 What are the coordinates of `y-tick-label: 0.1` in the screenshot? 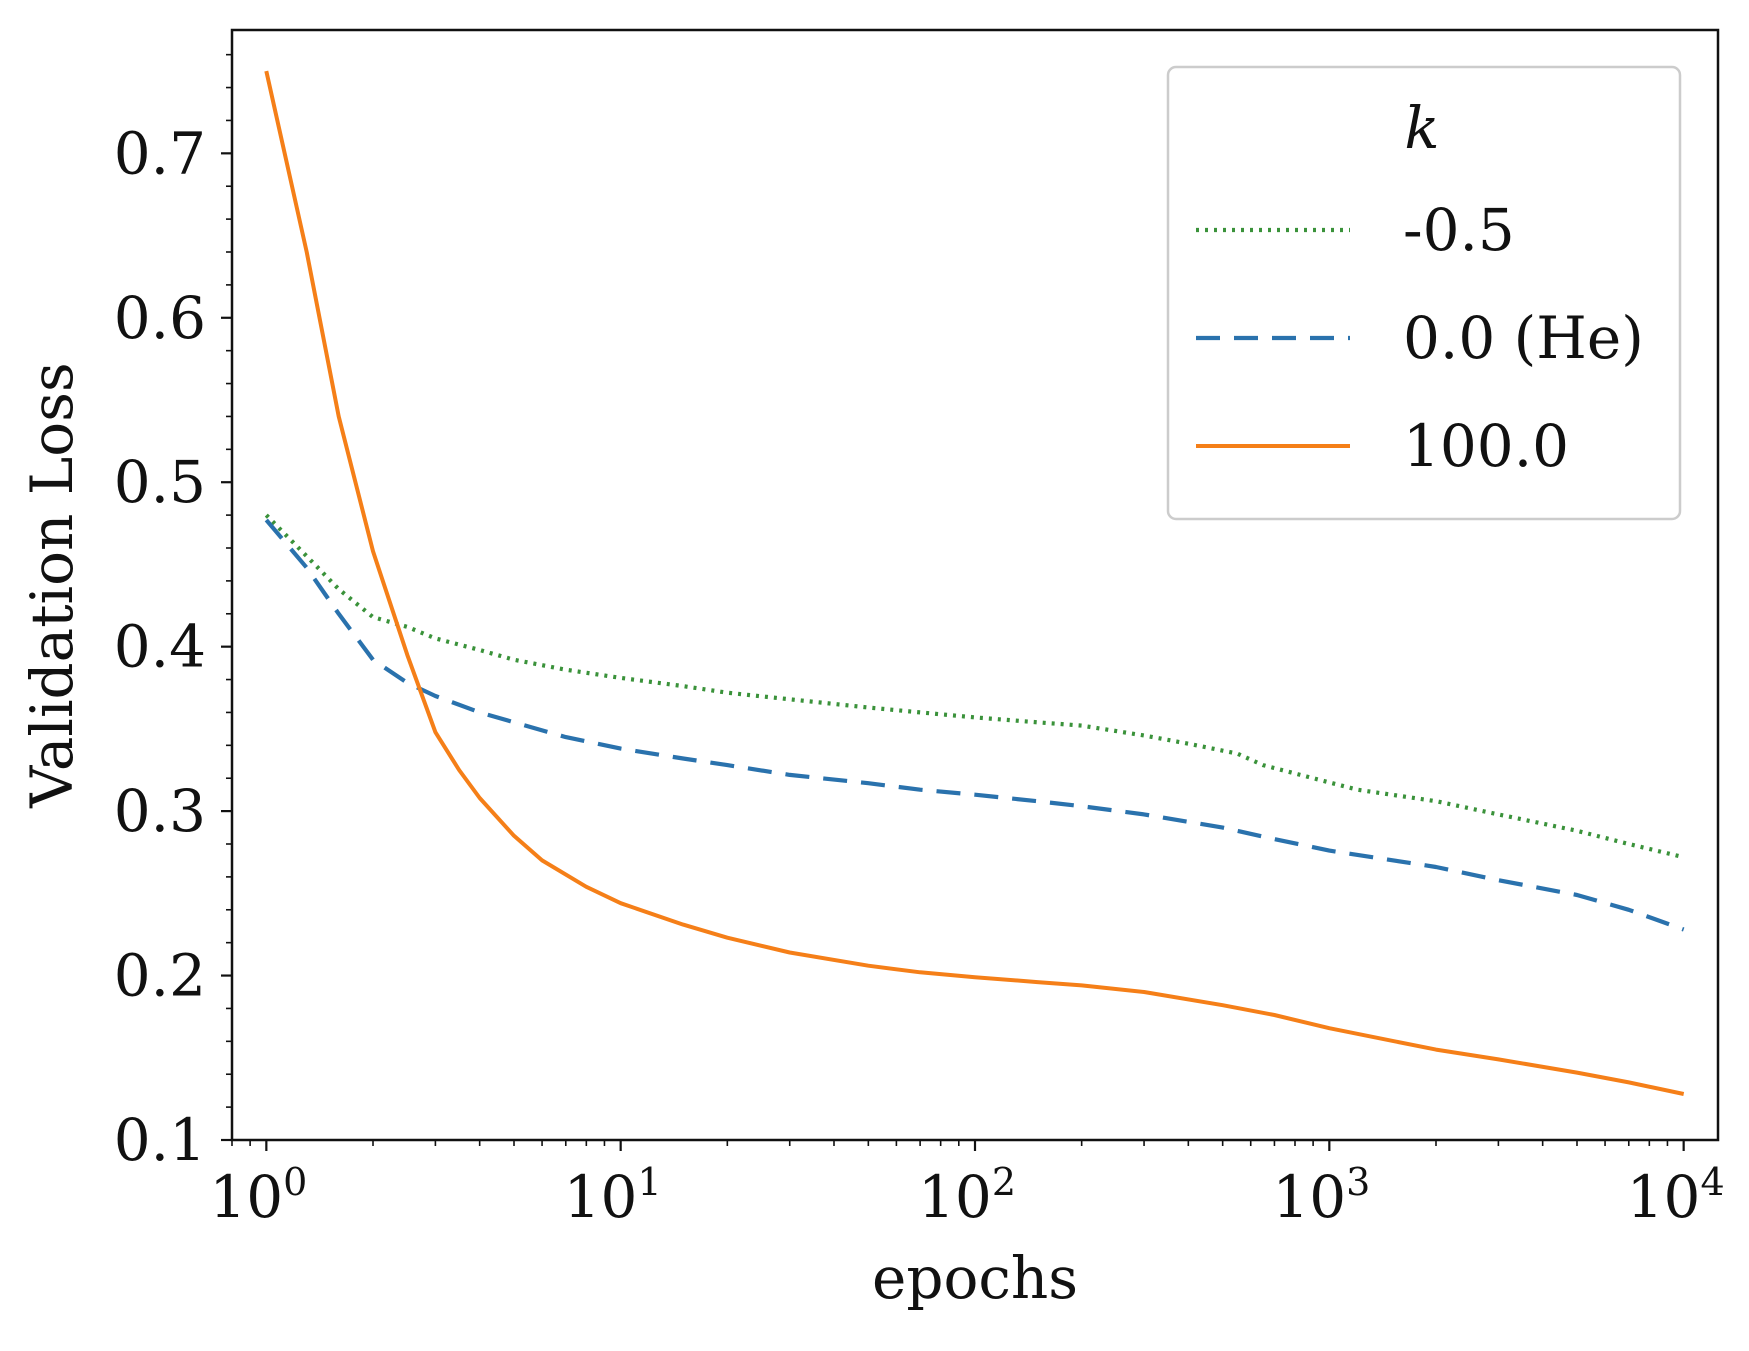 It's located at (160, 1140).